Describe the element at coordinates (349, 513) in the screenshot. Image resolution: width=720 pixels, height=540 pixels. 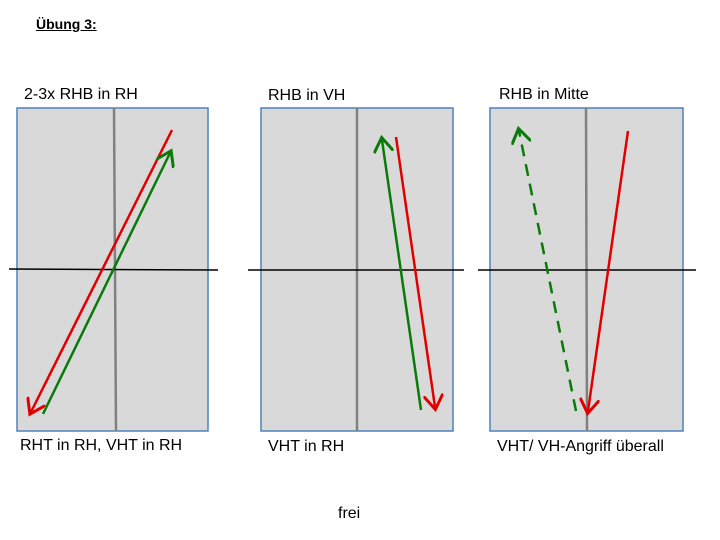
I see `footer-label: frei` at that location.